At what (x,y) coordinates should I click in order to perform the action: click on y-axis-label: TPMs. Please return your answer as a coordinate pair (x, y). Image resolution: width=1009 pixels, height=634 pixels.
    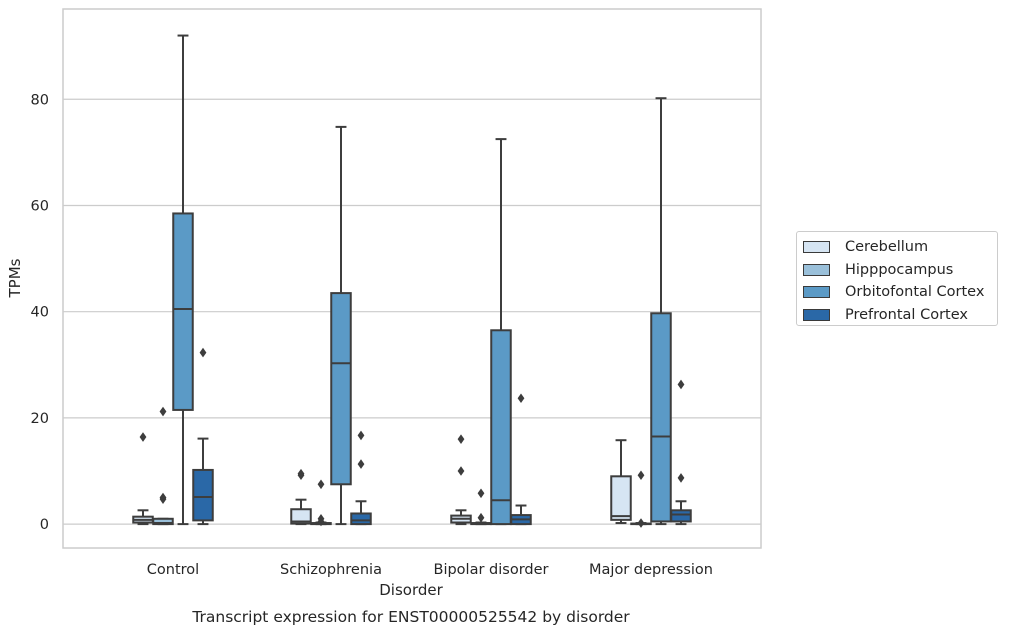
    Looking at the image, I should click on (15, 278).